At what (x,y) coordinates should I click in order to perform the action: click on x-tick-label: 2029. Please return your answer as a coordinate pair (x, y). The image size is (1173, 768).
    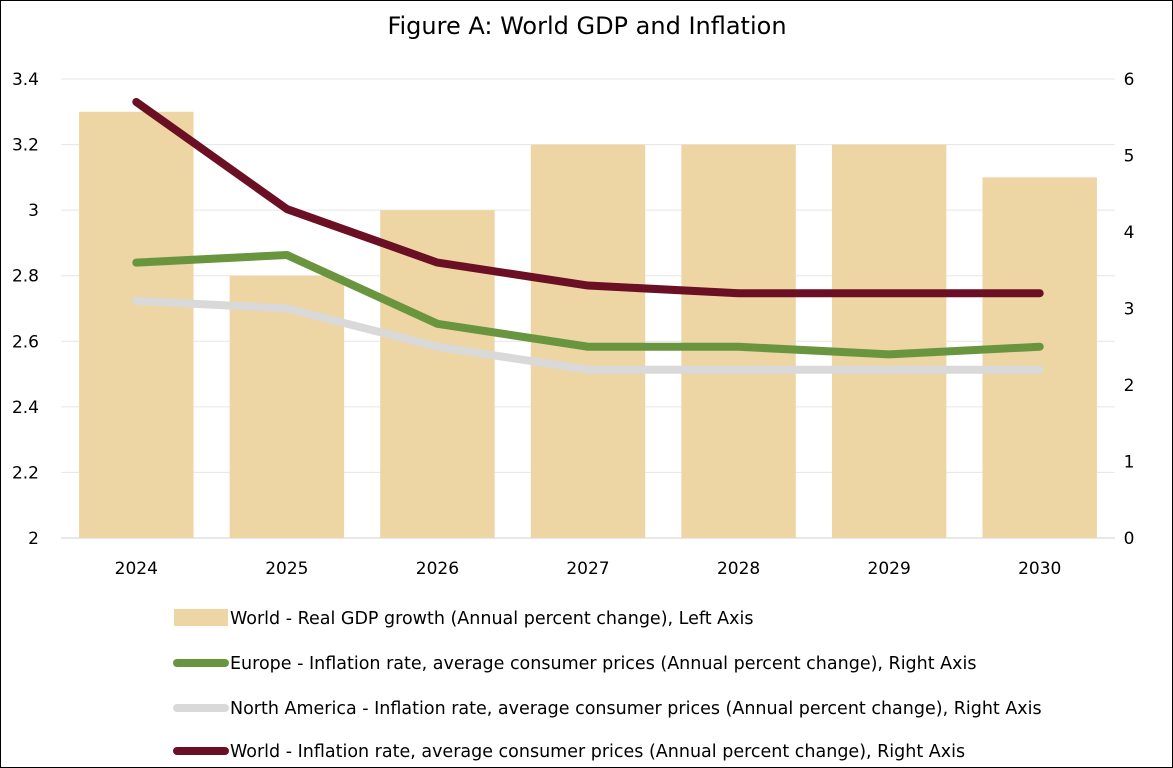
    Looking at the image, I should click on (889, 569).